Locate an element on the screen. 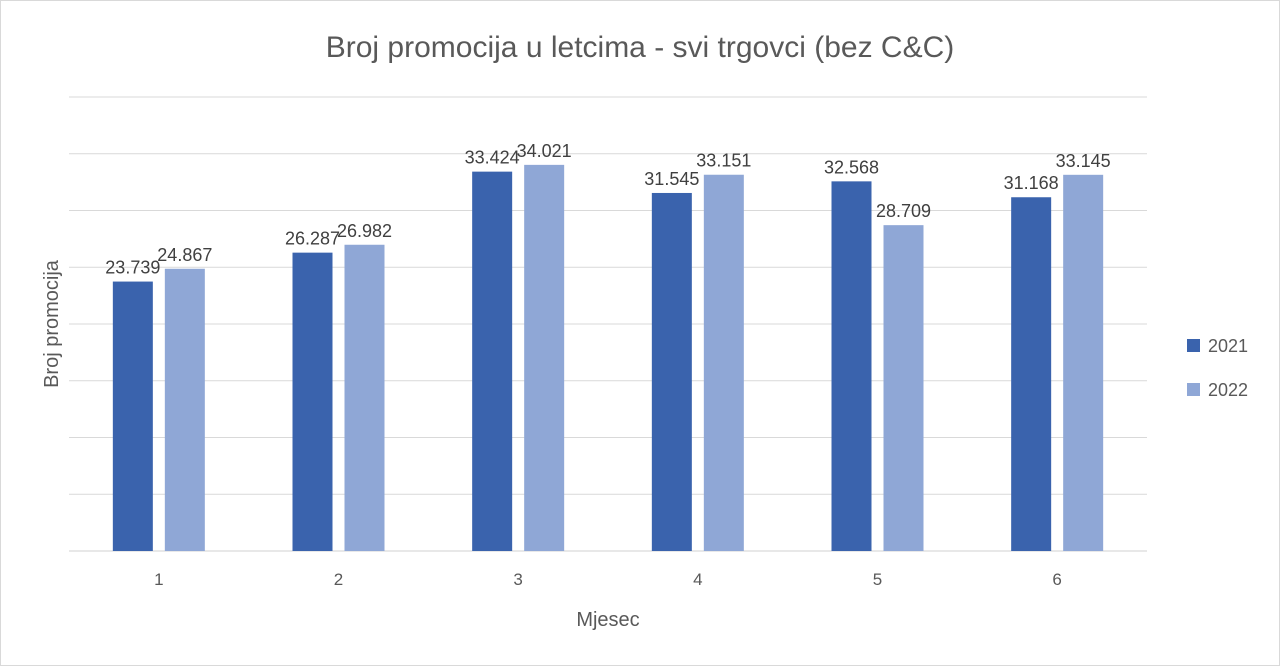 The height and width of the screenshot is (667, 1280). x-tick-labels: 1 2 3 4 5 6 is located at coordinates (608, 579).